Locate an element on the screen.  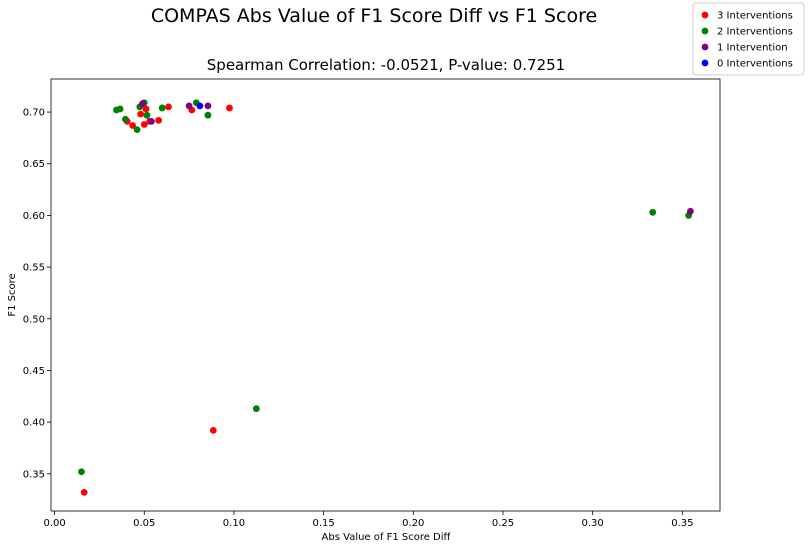
y-tick-label: 0.45 is located at coordinates (34, 371).